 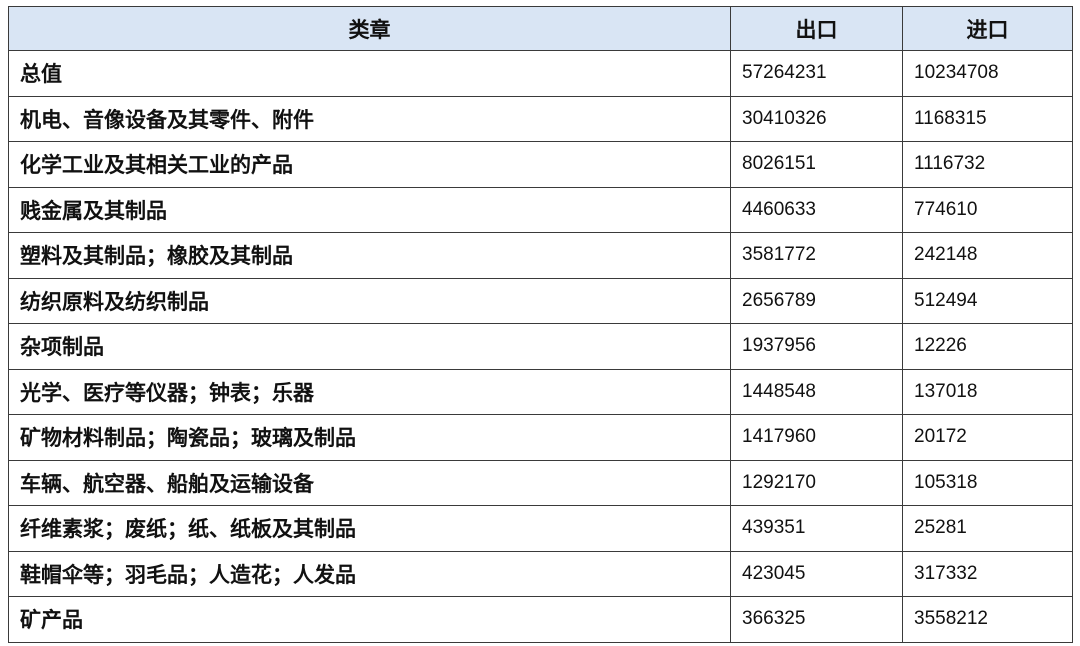 What do you see at coordinates (987, 28) in the screenshot?
I see `header-import: 进口` at bounding box center [987, 28].